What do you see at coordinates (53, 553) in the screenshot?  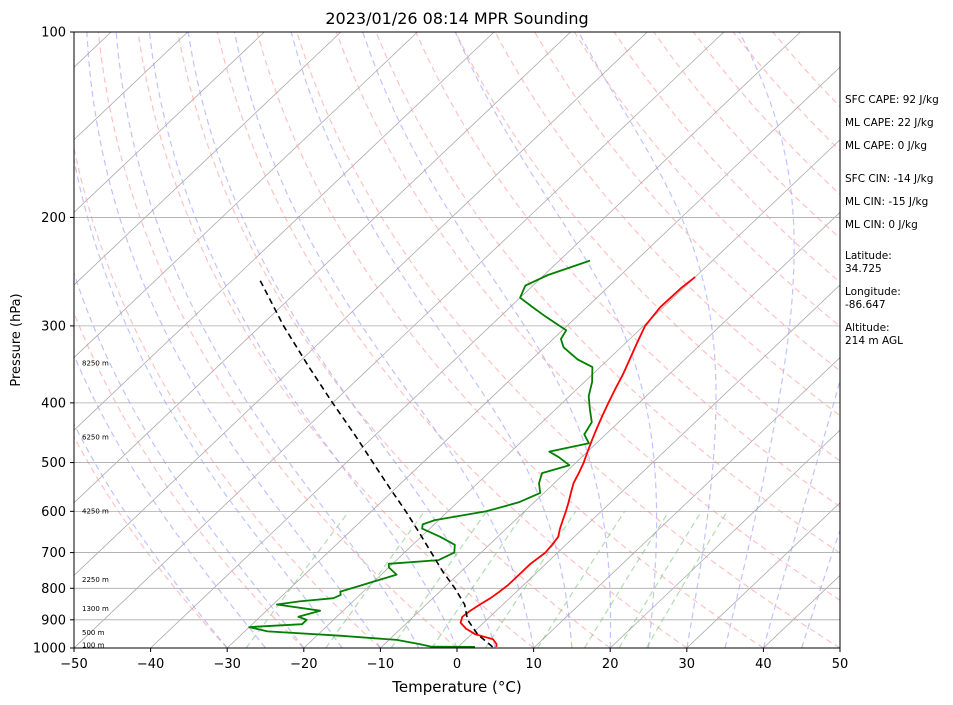 I see `y-tick-label: 700` at bounding box center [53, 553].